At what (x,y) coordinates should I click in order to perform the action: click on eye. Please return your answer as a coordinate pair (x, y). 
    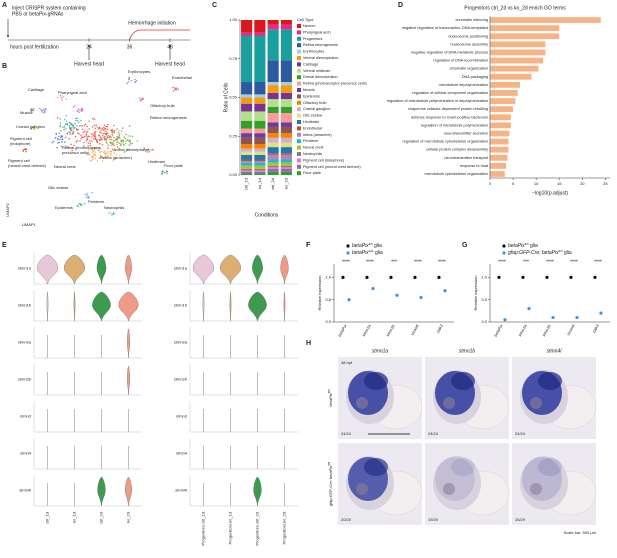
    Looking at the image, I should click on (536, 489).